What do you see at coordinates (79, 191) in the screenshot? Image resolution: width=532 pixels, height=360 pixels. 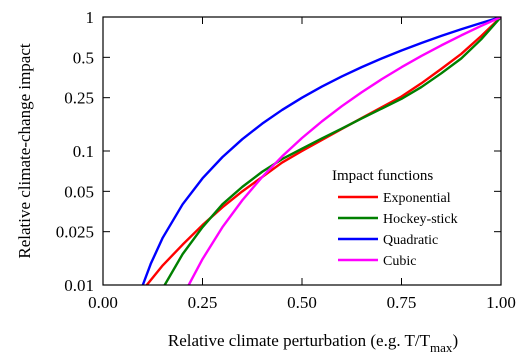 I see `y-tick-label: 0.05` at bounding box center [79, 191].